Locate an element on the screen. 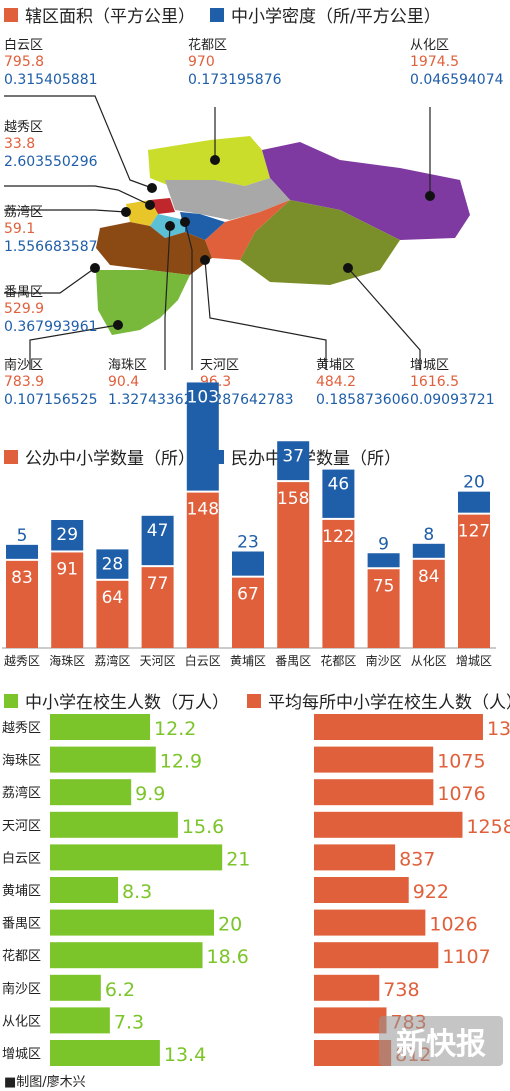 This screenshot has width=510, height=1091. district-label: 白云区 795.8 0.315405881 is located at coordinates (51, 63).